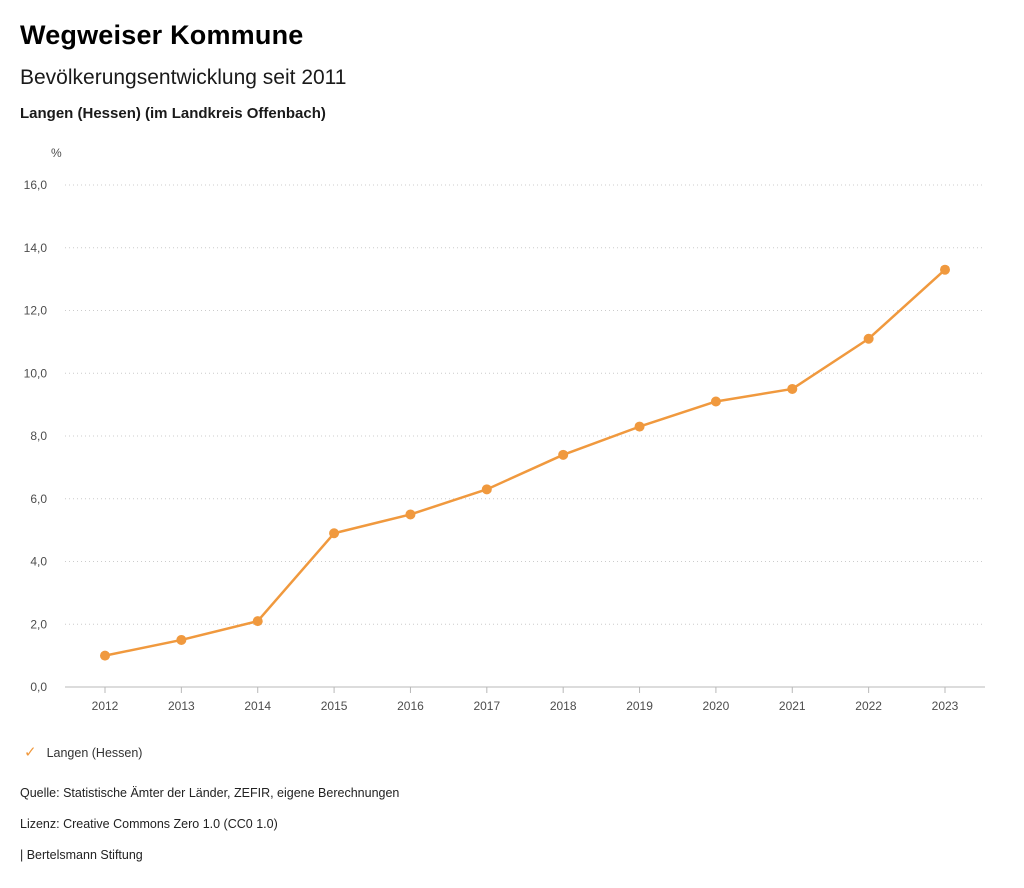 This screenshot has height=888, width=1024. What do you see at coordinates (181, 639) in the screenshot?
I see `data-point-2013` at bounding box center [181, 639].